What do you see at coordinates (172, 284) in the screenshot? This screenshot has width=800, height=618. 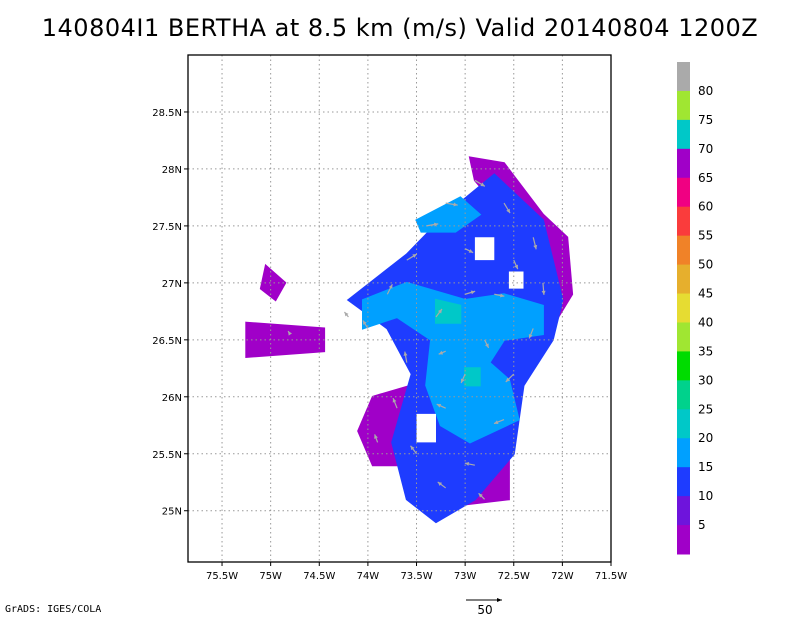 I see `y-tick-label: 27N` at bounding box center [172, 284].